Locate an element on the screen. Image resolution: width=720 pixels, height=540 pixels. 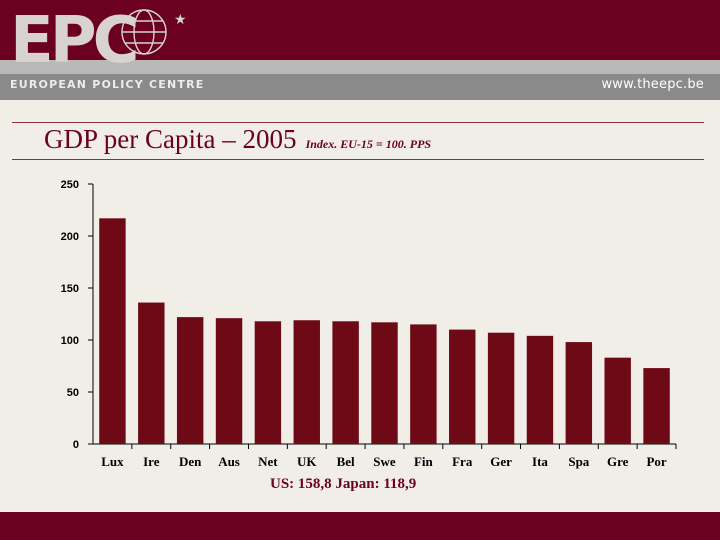
footnote: US: 158,8 Japan: 118,9 is located at coordinates (343, 484).